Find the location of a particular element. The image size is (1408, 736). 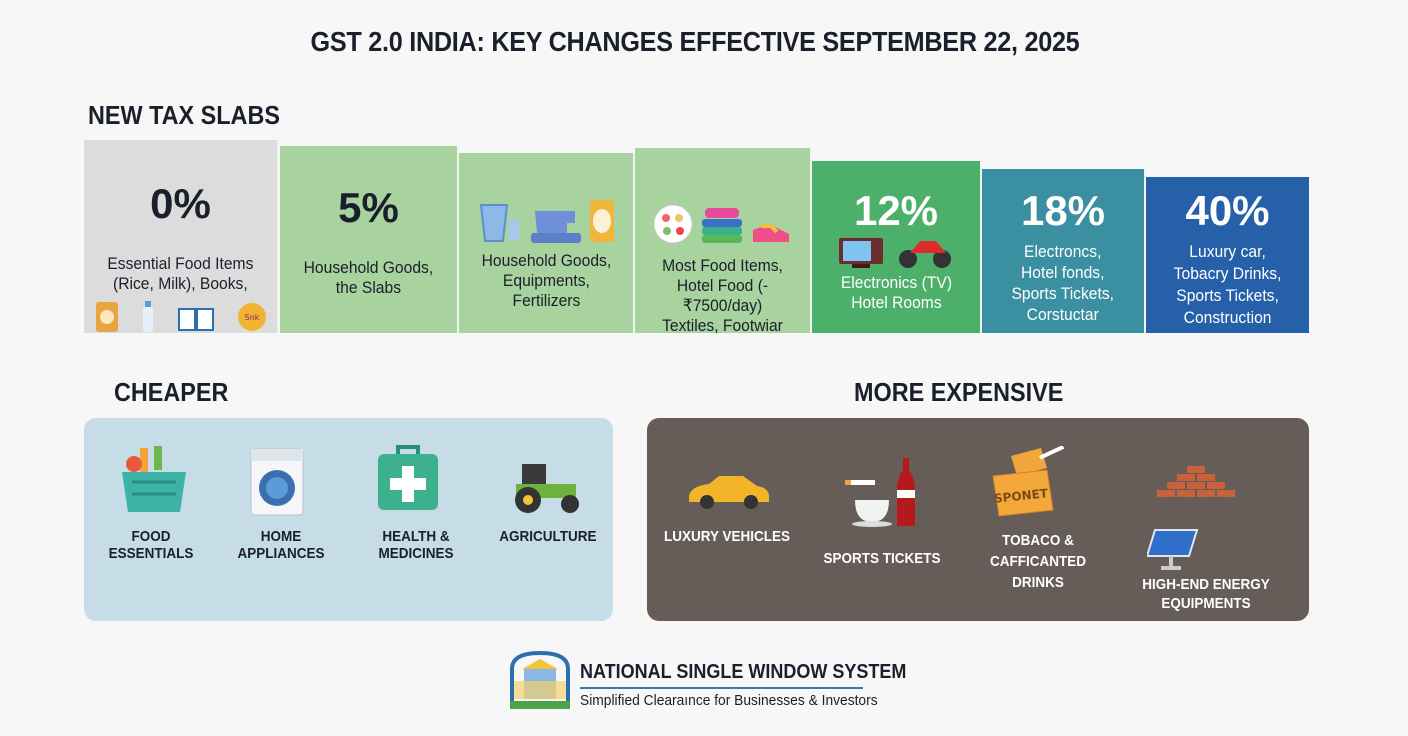

svg-text: Snk is located at coordinates (251, 317).